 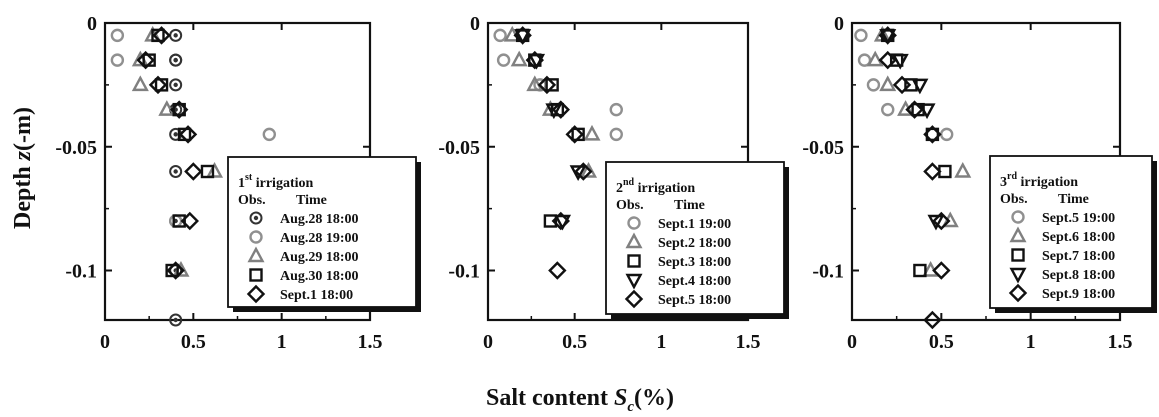 What do you see at coordinates (311, 200) in the screenshot?
I see `panel-1-legend-col-time: Time` at bounding box center [311, 200].